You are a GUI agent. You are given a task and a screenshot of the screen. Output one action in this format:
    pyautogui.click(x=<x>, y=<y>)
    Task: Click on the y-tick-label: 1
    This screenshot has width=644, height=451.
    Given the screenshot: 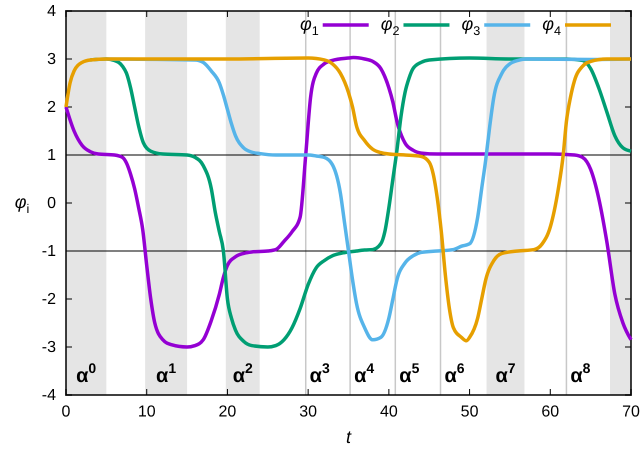 What is the action you would take?
    pyautogui.click(x=51, y=155)
    